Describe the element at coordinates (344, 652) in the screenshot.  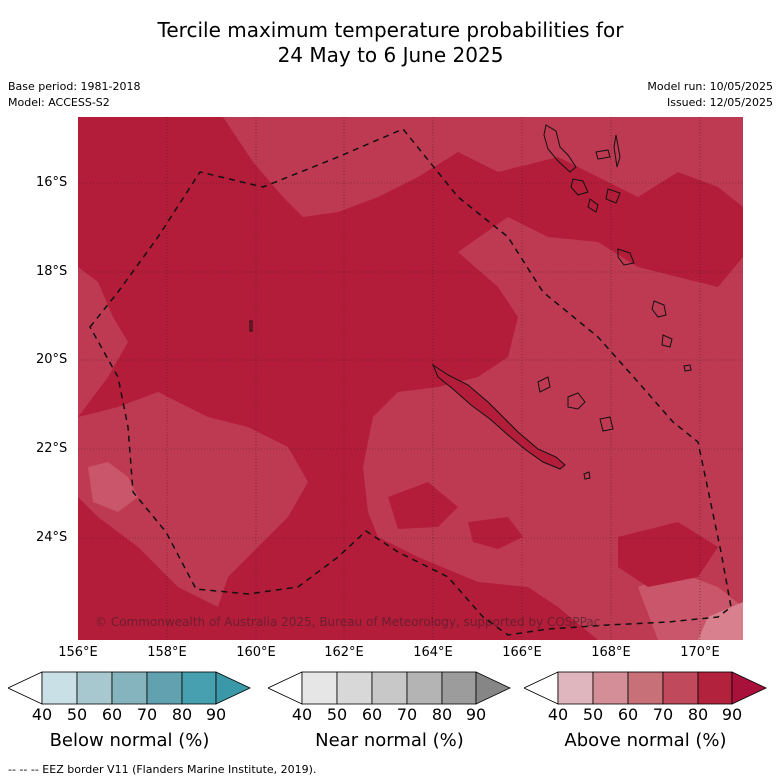
I see `lon-label: 162°E` at that location.